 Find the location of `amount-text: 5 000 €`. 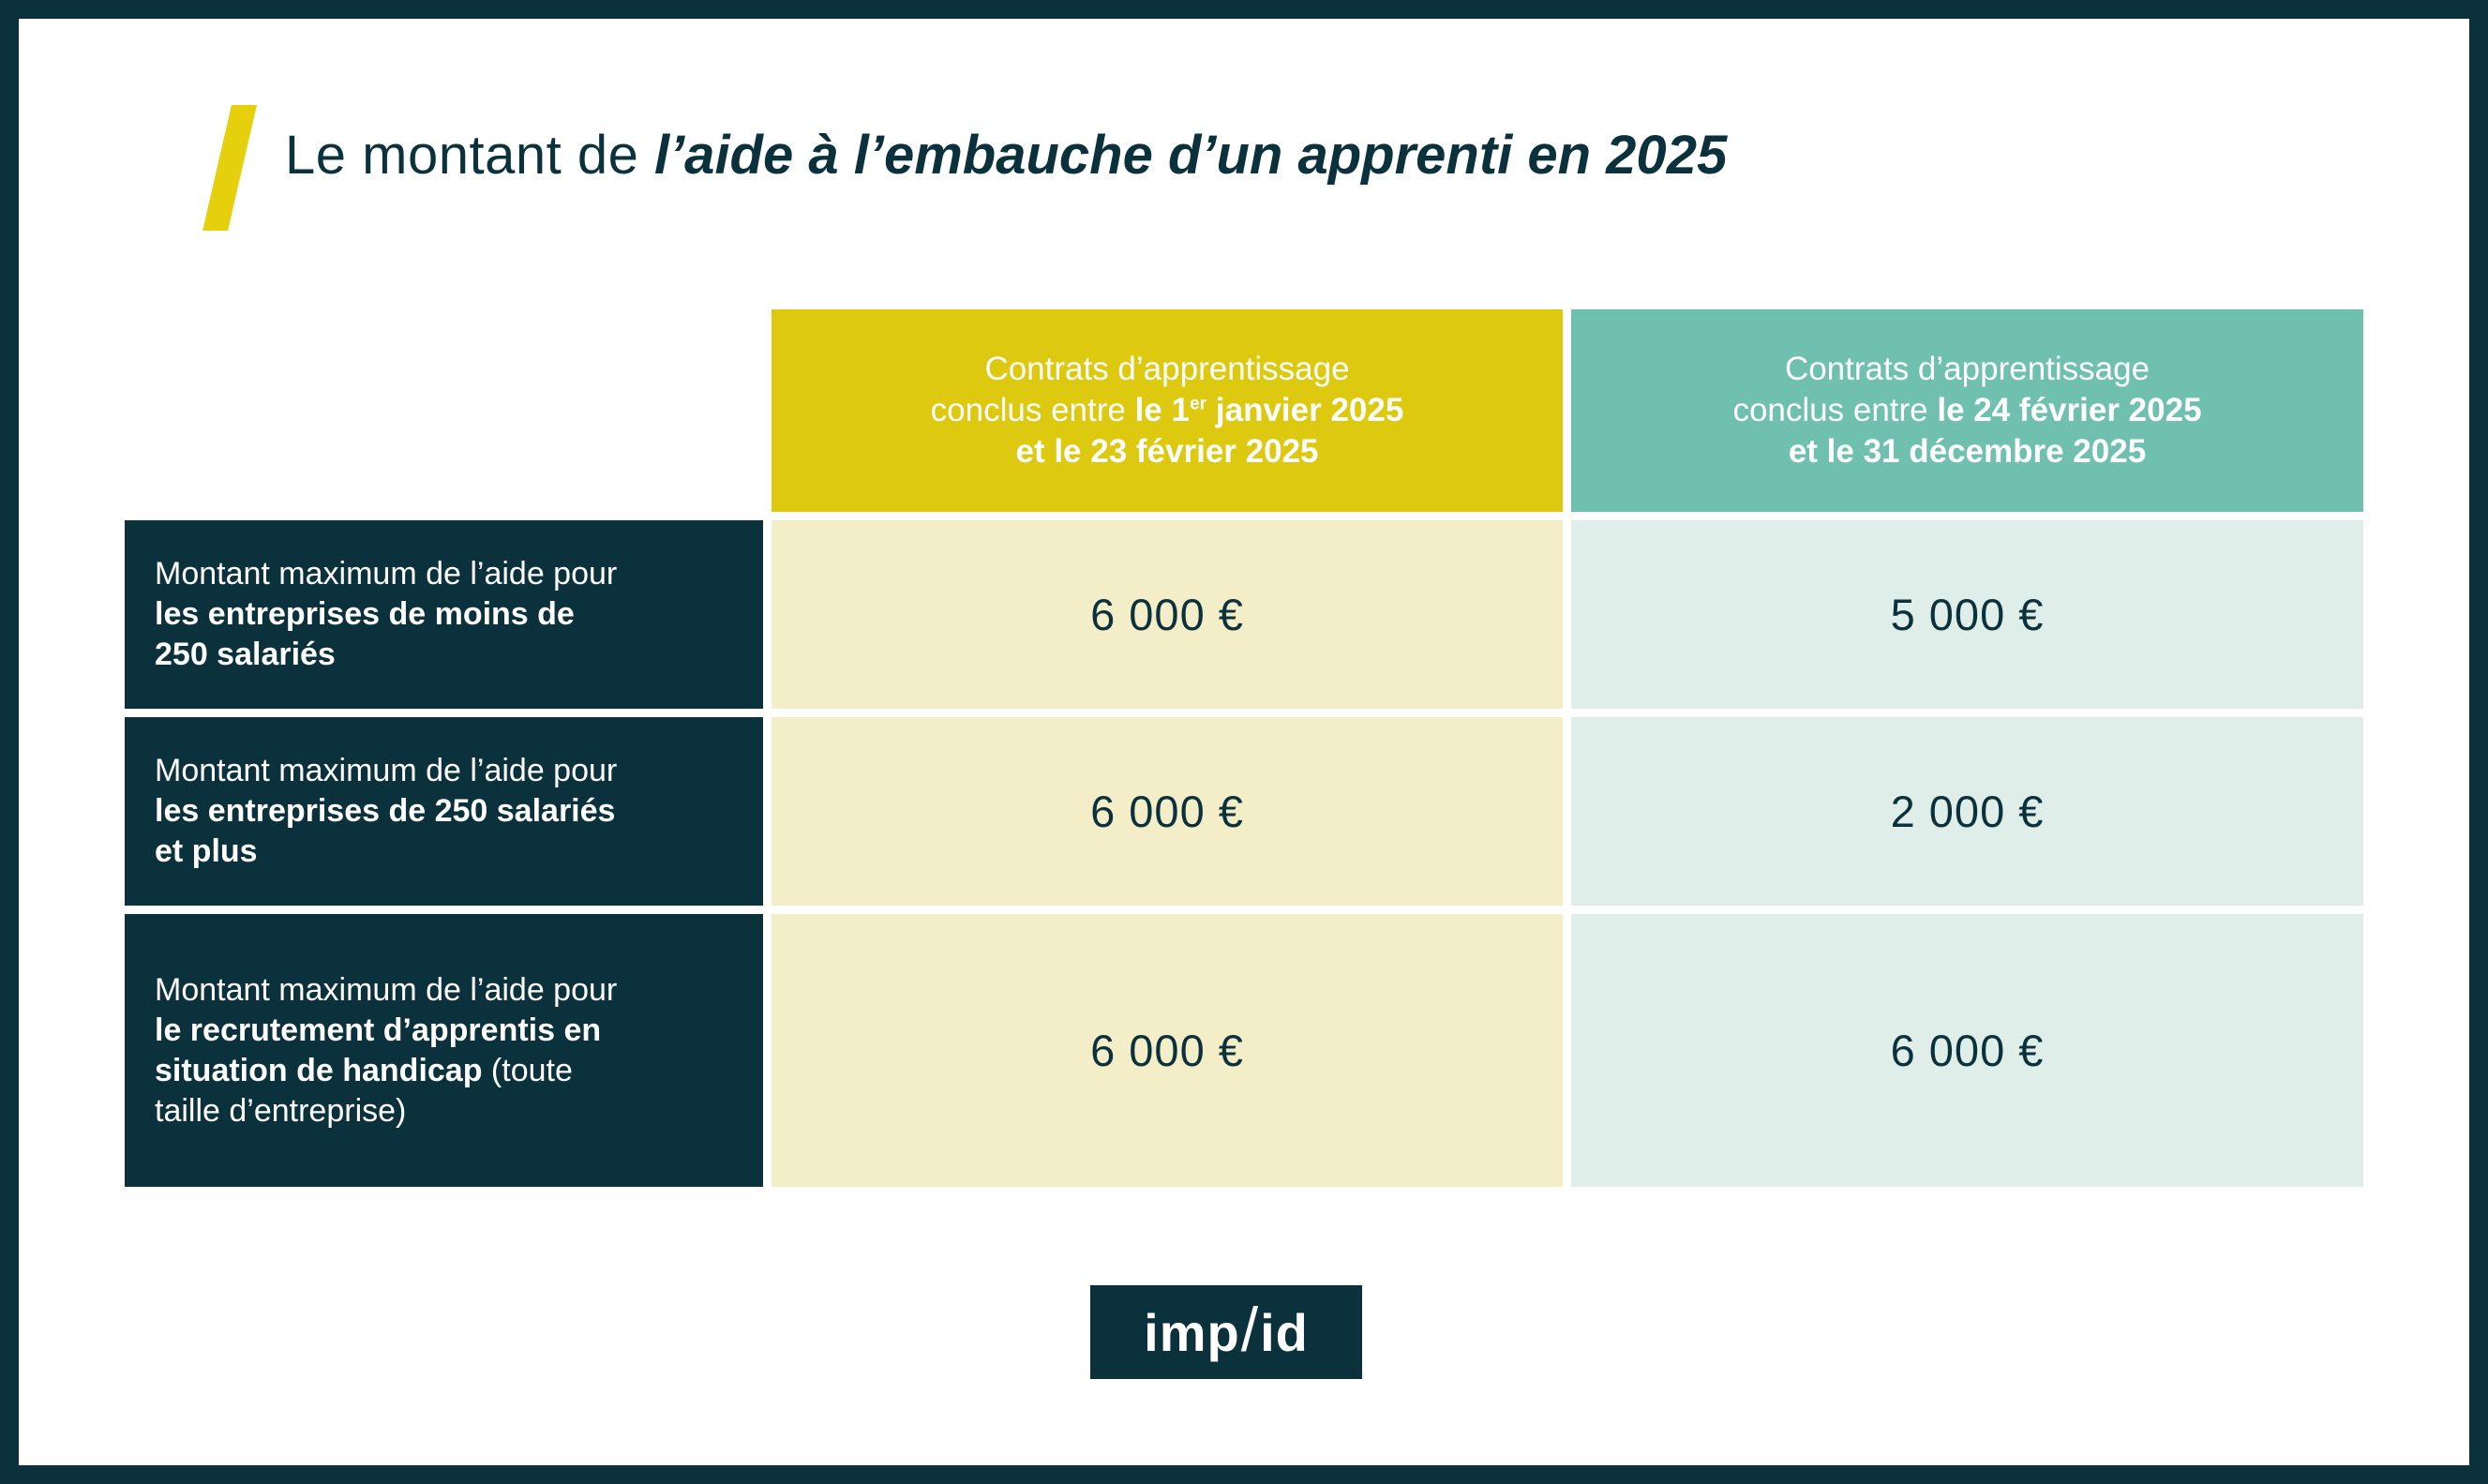

amount-text: 5 000 € is located at coordinates (1967, 614).